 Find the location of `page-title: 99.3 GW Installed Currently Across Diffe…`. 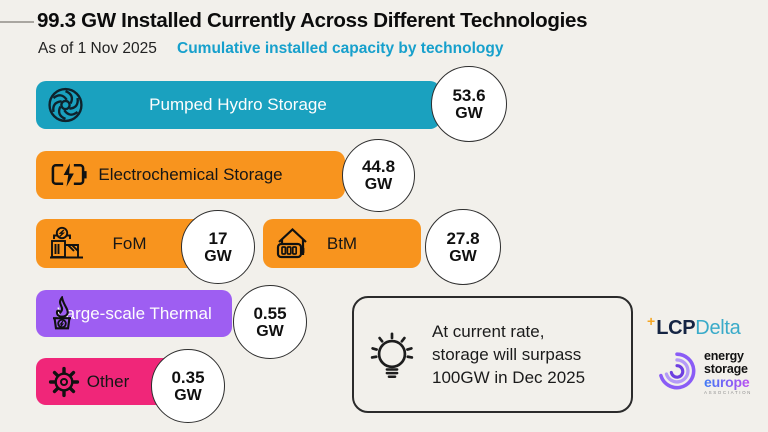

page-title: 99.3 GW Installed Currently Across Diffe… is located at coordinates (312, 20).